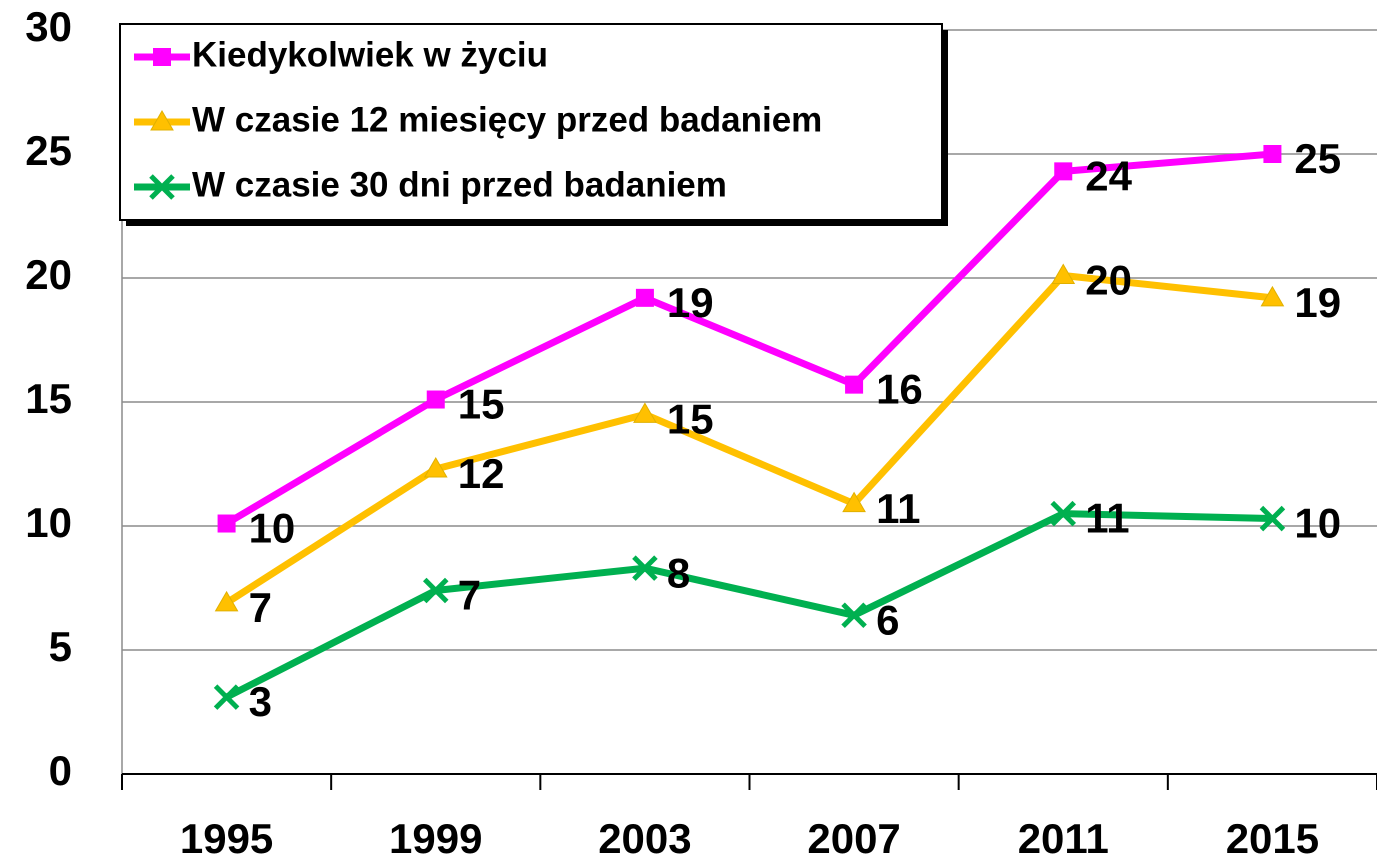 The image size is (1377, 867). Describe the element at coordinates (48, 522) in the screenshot. I see `y-tick-label: 10` at that location.